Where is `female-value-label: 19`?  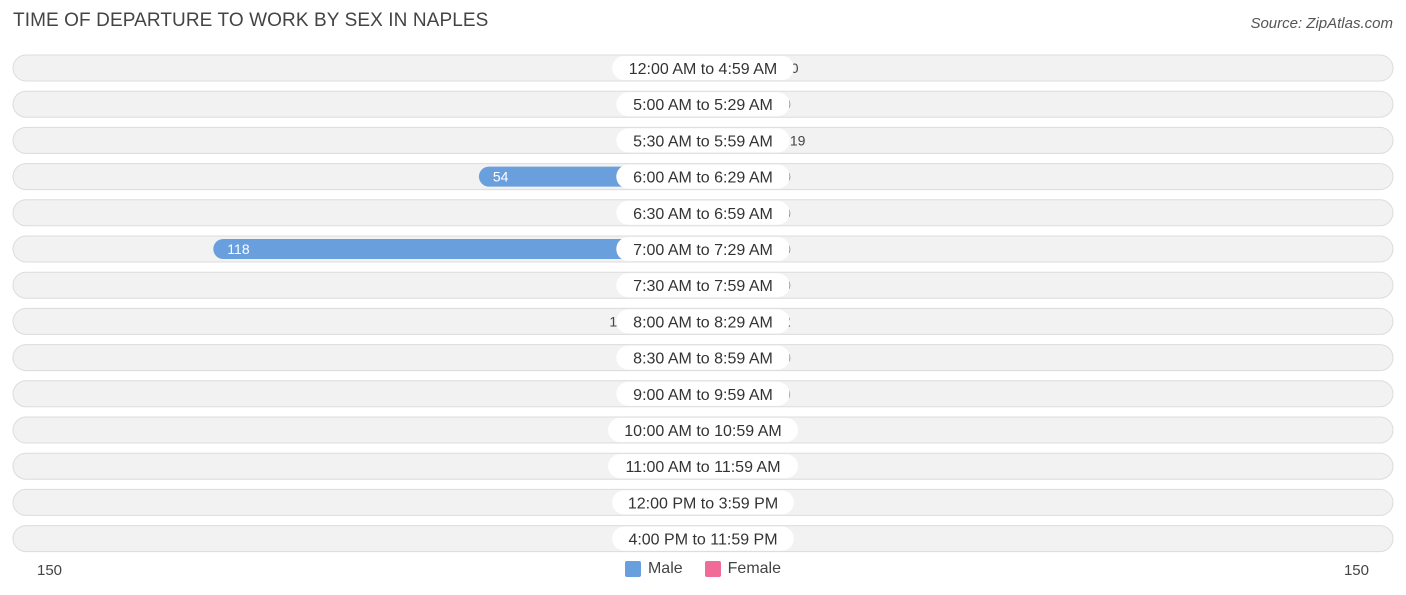
female-value-label: 19 is located at coordinates (798, 140).